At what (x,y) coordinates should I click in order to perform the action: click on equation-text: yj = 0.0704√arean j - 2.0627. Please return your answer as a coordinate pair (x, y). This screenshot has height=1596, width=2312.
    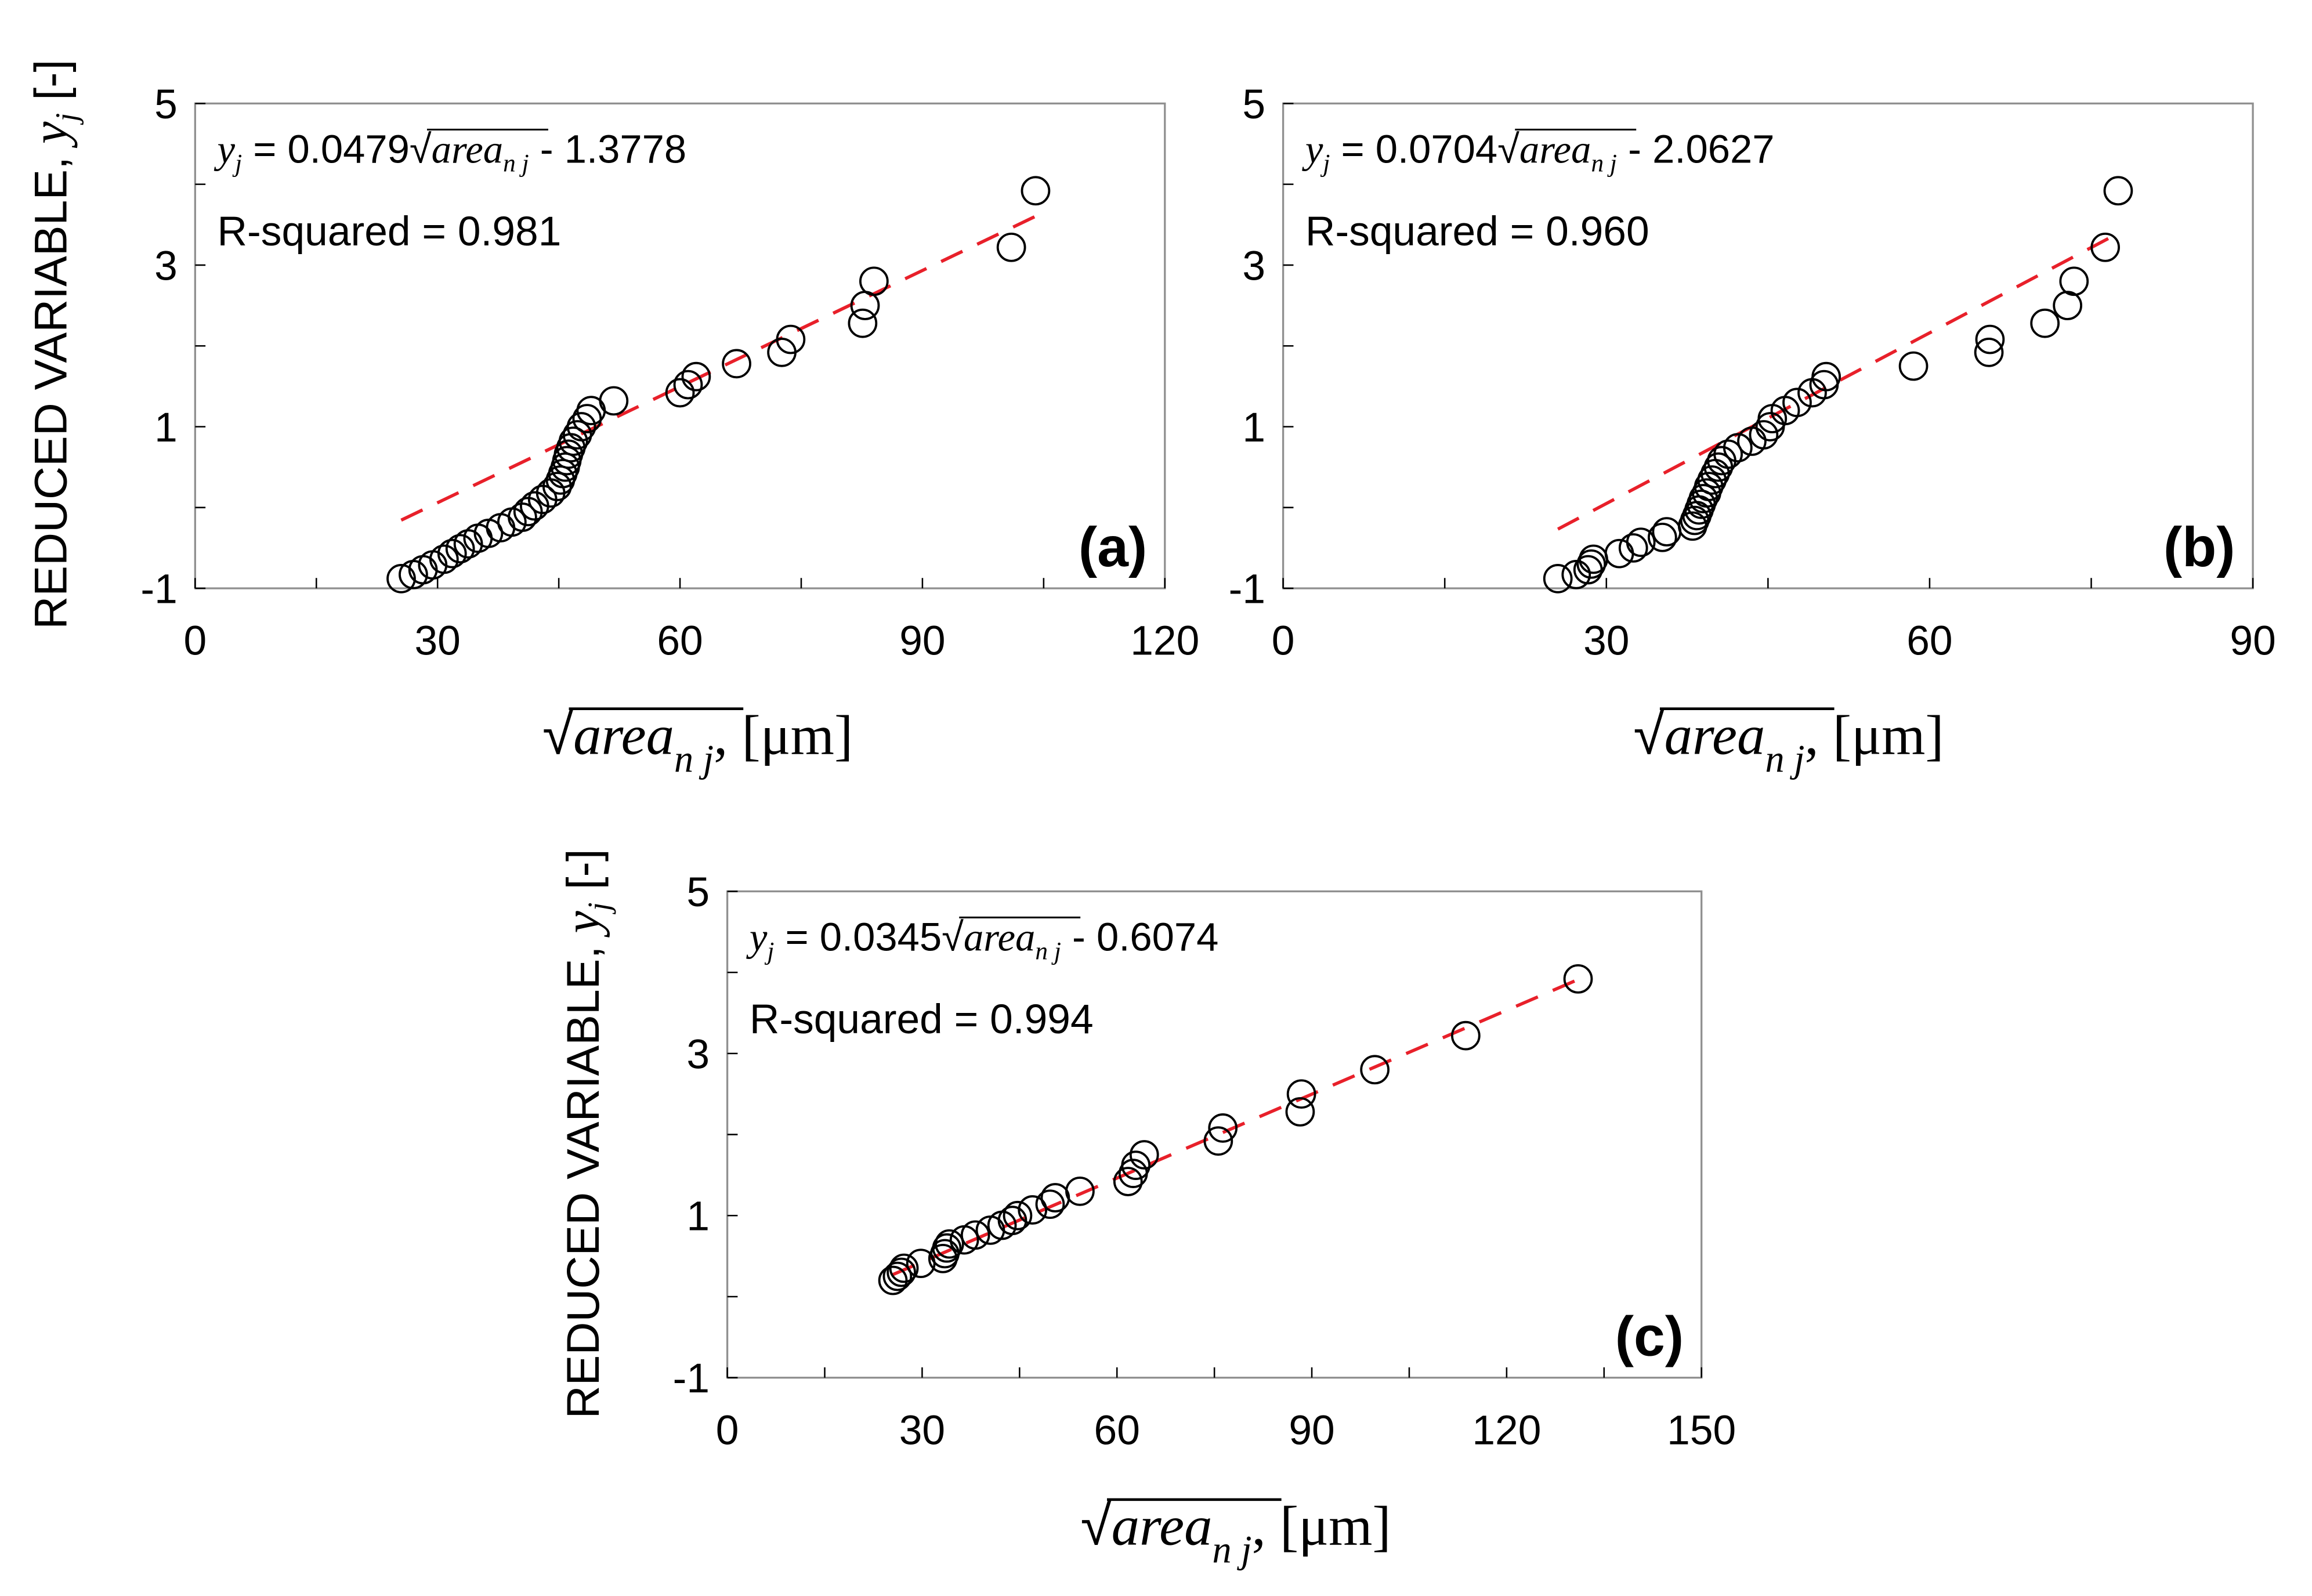
    Looking at the image, I should click on (1538, 151).